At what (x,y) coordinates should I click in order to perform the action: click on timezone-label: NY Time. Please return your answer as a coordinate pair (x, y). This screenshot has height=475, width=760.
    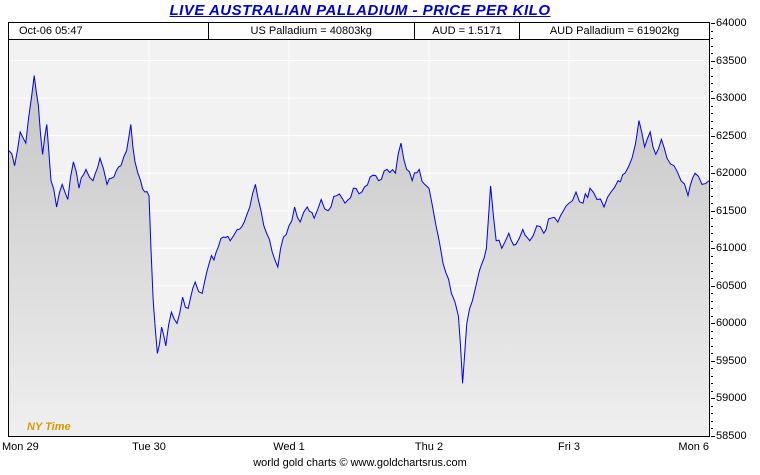
    Looking at the image, I should click on (49, 427).